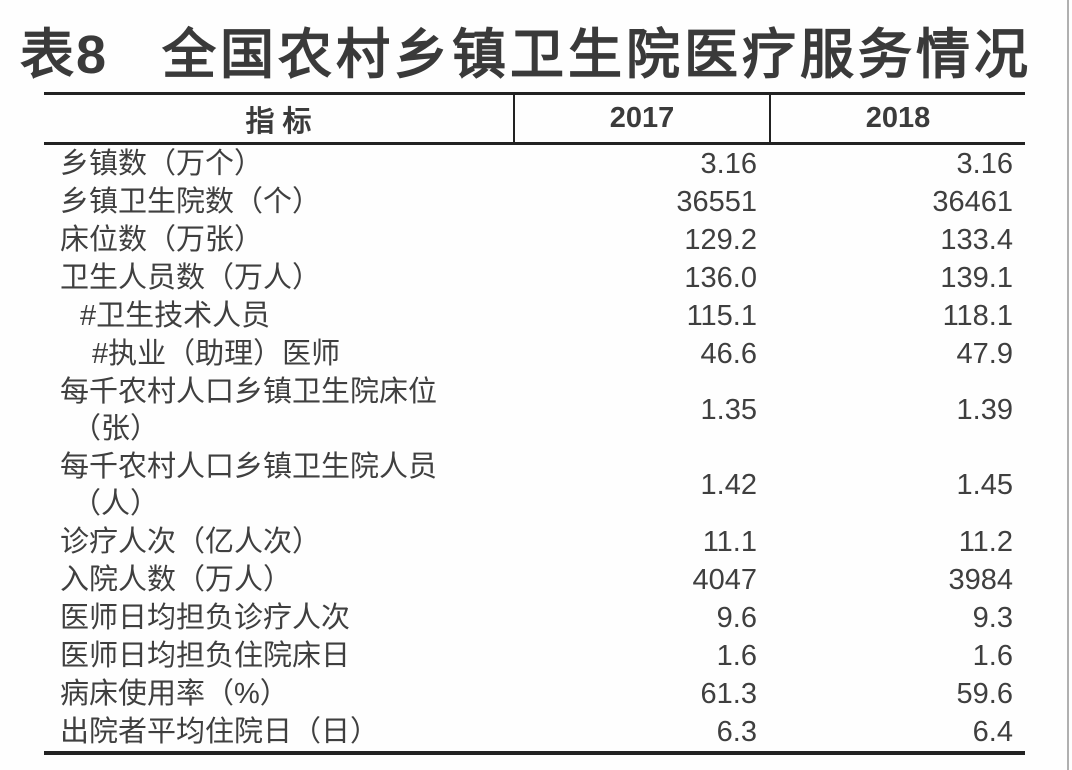 The width and height of the screenshot is (1072, 770). What do you see at coordinates (728, 353) in the screenshot?
I see `value-2017-cell: 46.6` at bounding box center [728, 353].